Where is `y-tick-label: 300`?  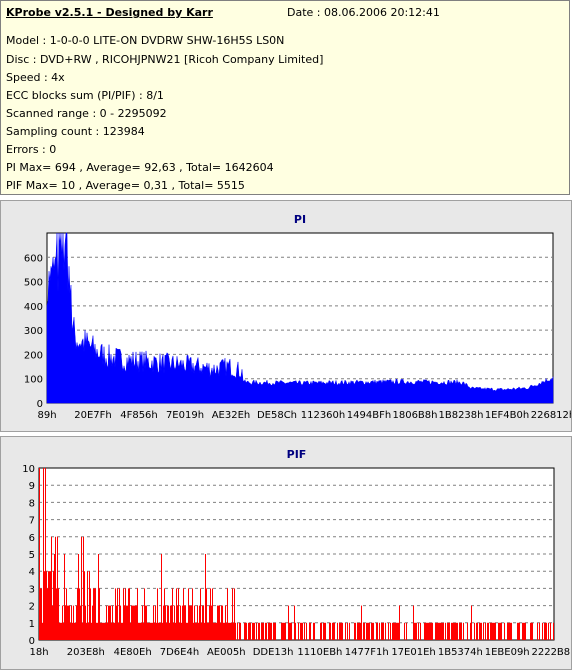
y-tick-label: 300 is located at coordinates (33, 331).